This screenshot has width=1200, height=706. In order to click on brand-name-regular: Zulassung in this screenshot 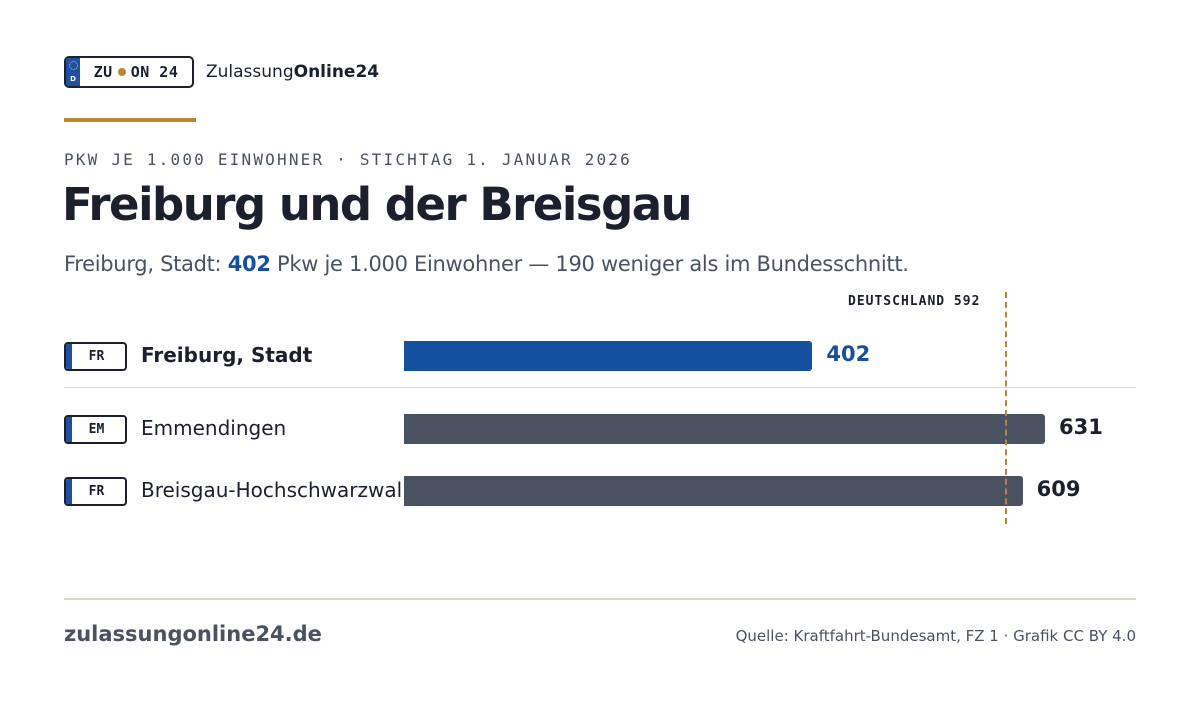, I will do `click(250, 72)`.